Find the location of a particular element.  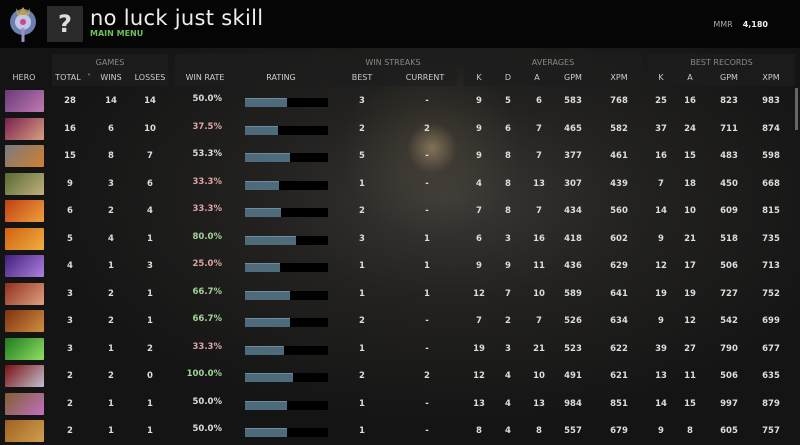

cell-a: 21 is located at coordinates (539, 348).